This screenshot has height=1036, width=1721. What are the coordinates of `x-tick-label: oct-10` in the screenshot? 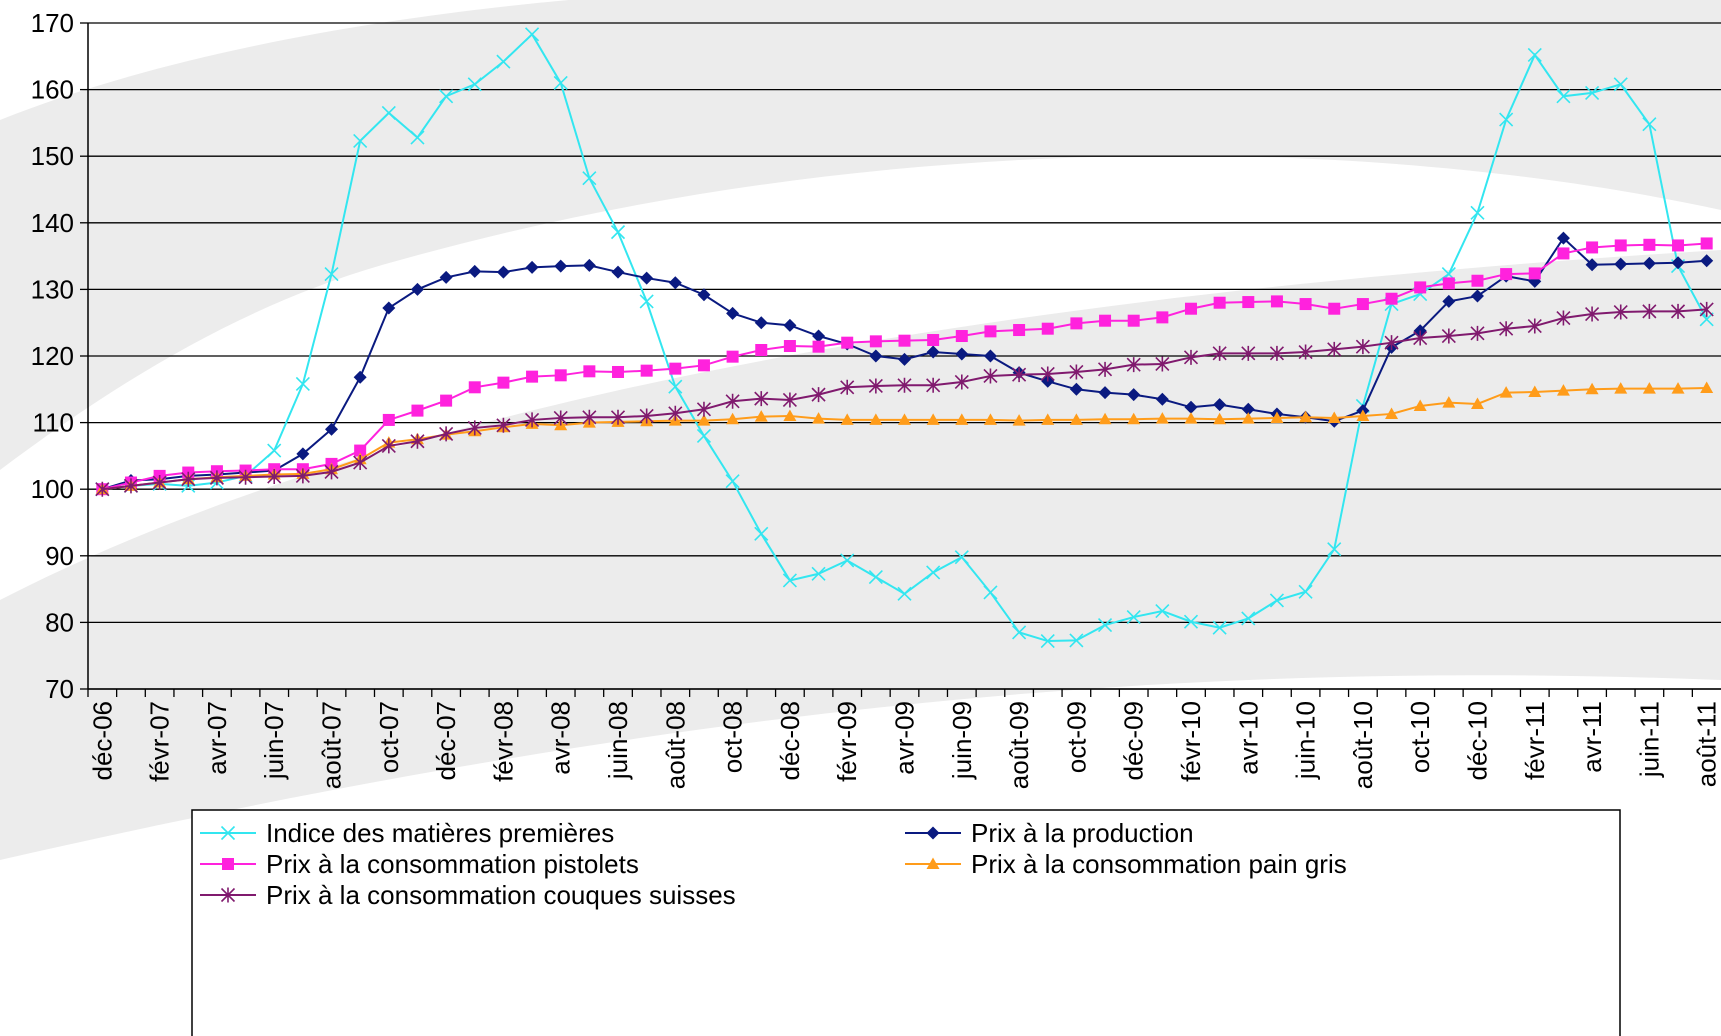 It's located at (1420, 737).